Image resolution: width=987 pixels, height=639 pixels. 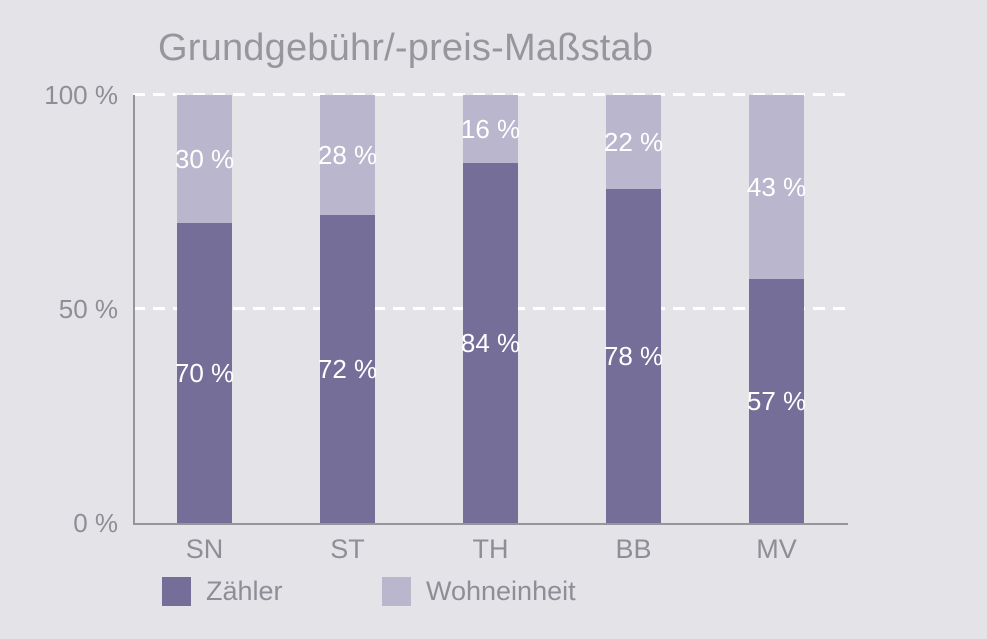 What do you see at coordinates (134, 309) in the screenshot?
I see `y-axis-line` at bounding box center [134, 309].